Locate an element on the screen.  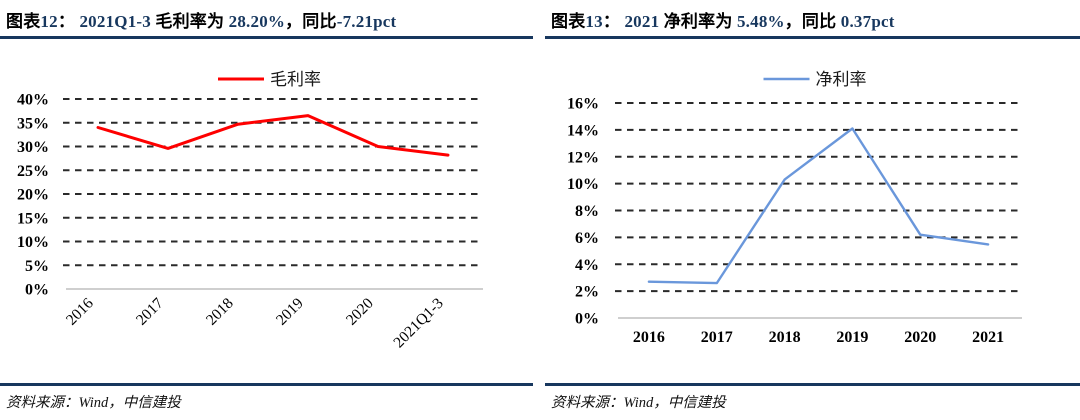
figure-13-title-rule is located at coordinates (812, 37).